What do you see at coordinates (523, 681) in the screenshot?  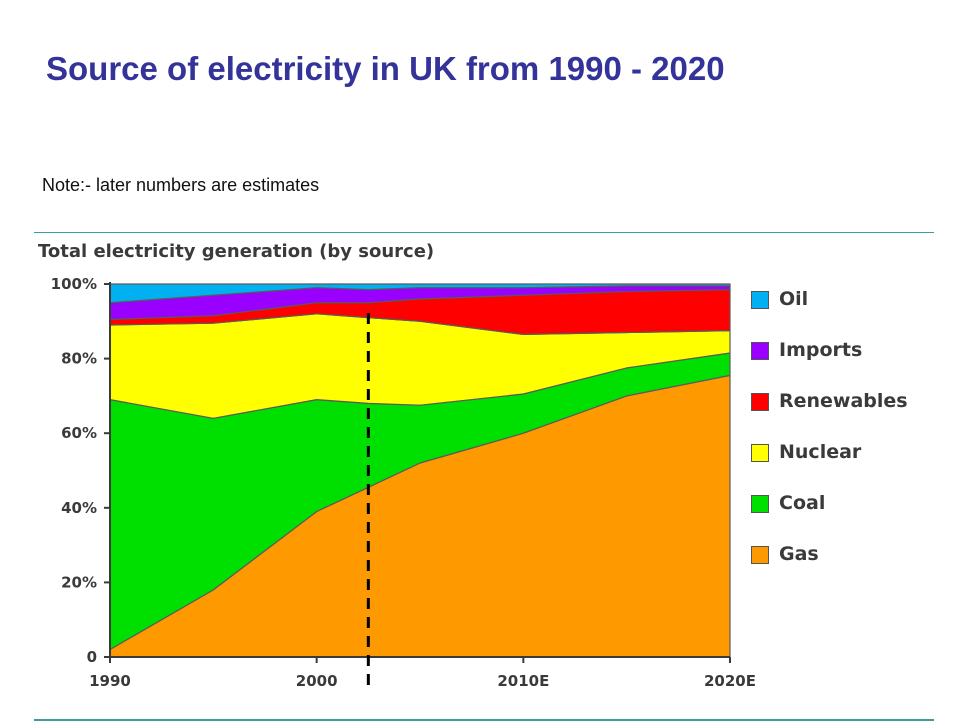 I see `x-tick-label: 2010E` at bounding box center [523, 681].